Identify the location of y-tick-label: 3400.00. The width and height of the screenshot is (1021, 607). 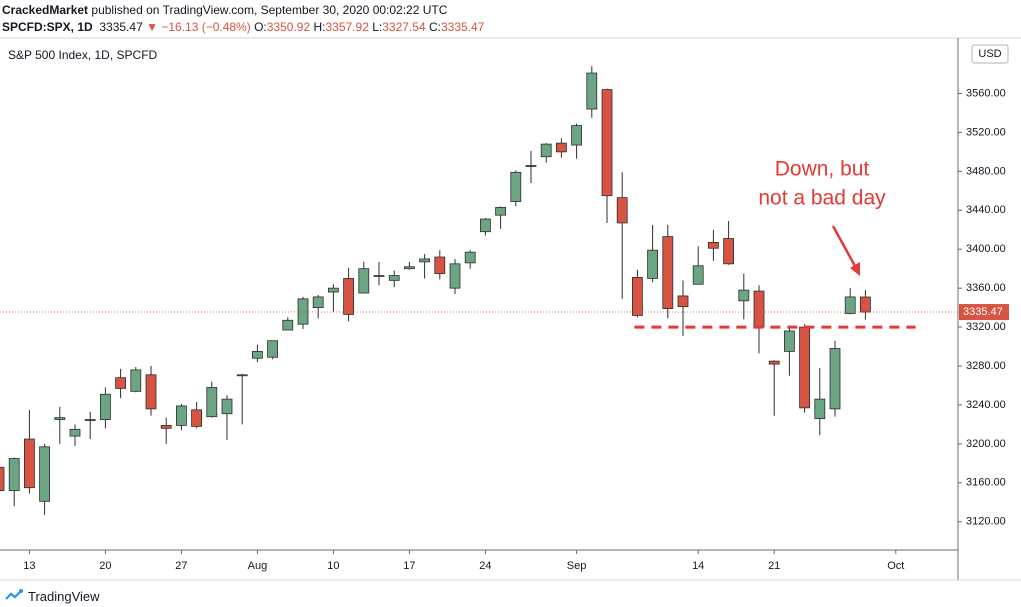
(986, 249).